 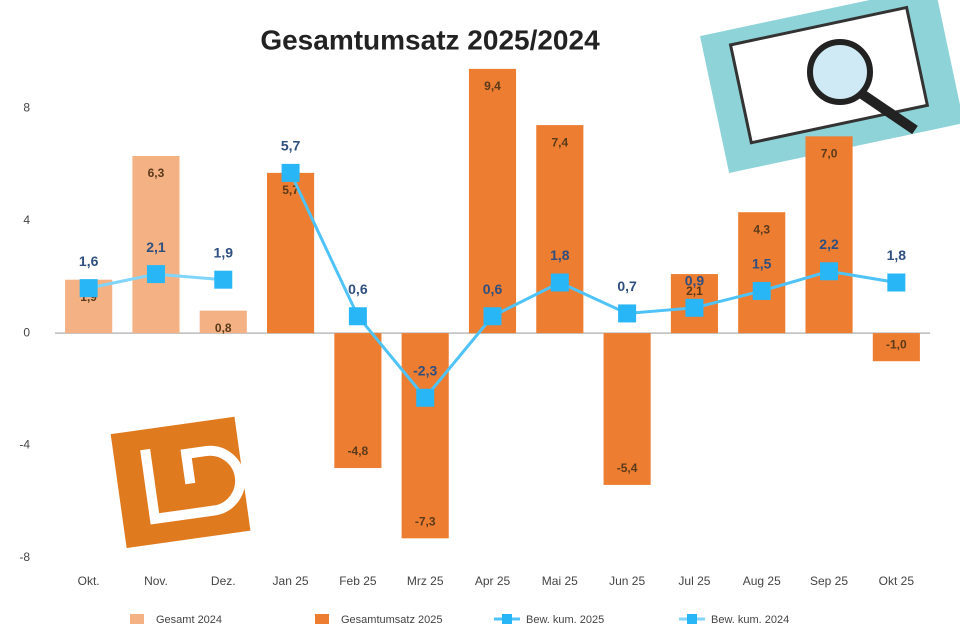 What do you see at coordinates (392, 620) in the screenshot?
I see `legend-label: Gesamtumsatz 2025` at bounding box center [392, 620].